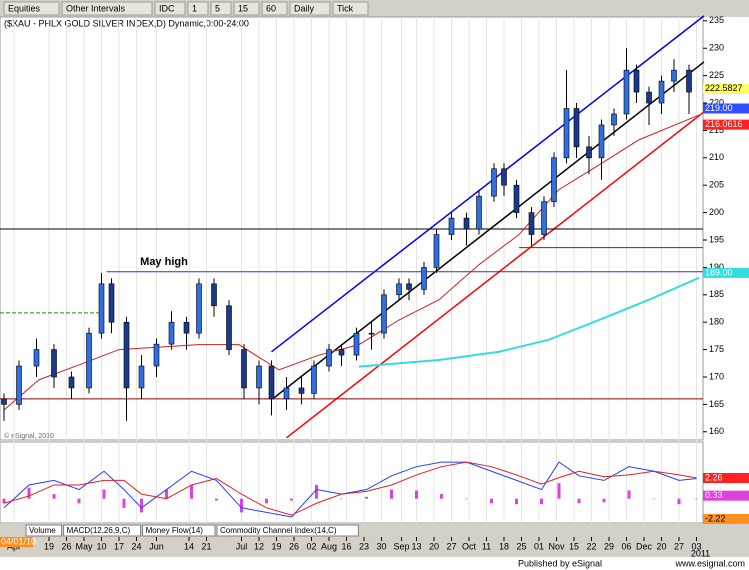 This screenshot has width=749, height=570. I want to click on price-tag-label: 189.00, so click(719, 272).